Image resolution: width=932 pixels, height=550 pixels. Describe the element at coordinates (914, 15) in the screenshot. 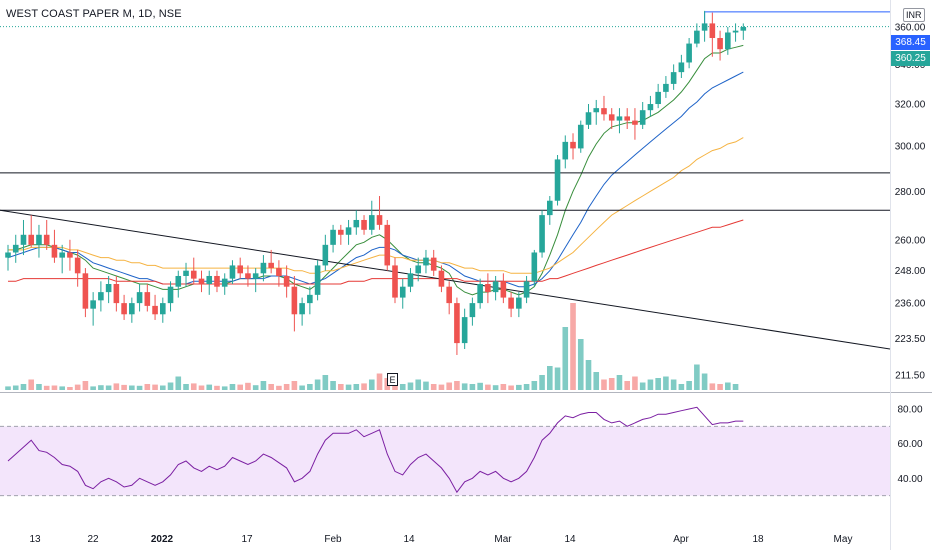

I see `currency-badge: INR` at that location.